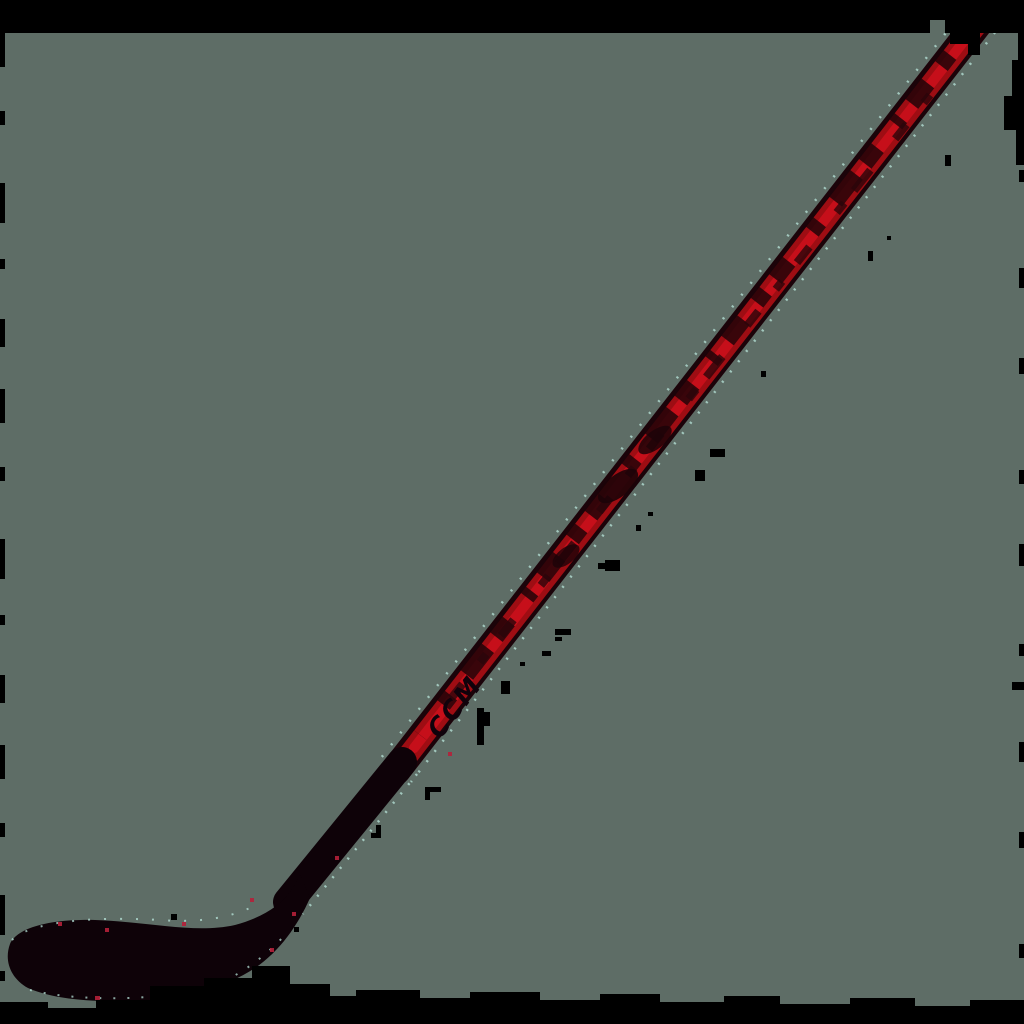  What do you see at coordinates (1014, 97) in the screenshot?
I see `top-right-corner-black` at bounding box center [1014, 97].